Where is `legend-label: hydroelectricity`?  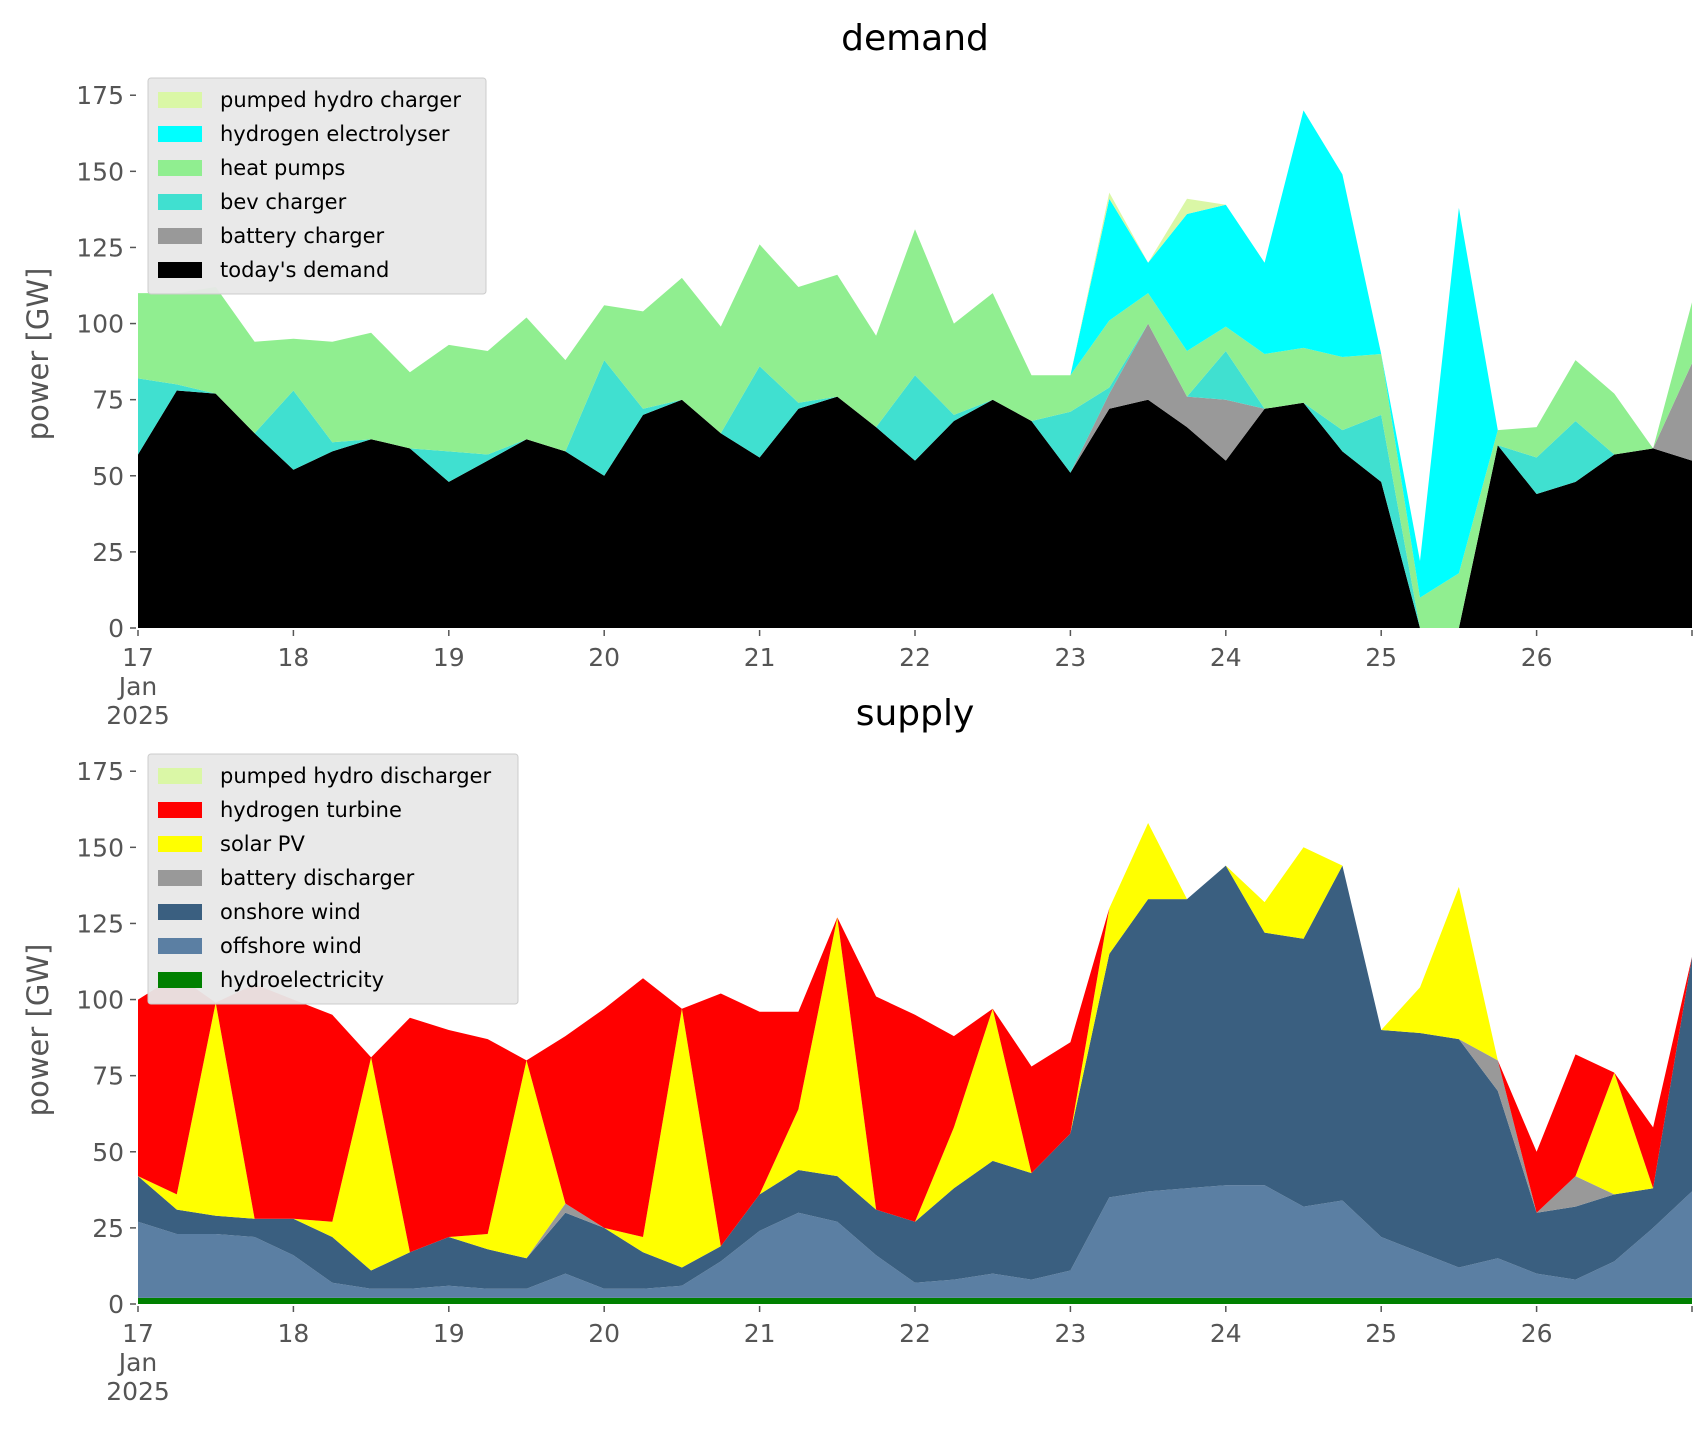 legend-label: hydroelectricity is located at coordinates (302, 980).